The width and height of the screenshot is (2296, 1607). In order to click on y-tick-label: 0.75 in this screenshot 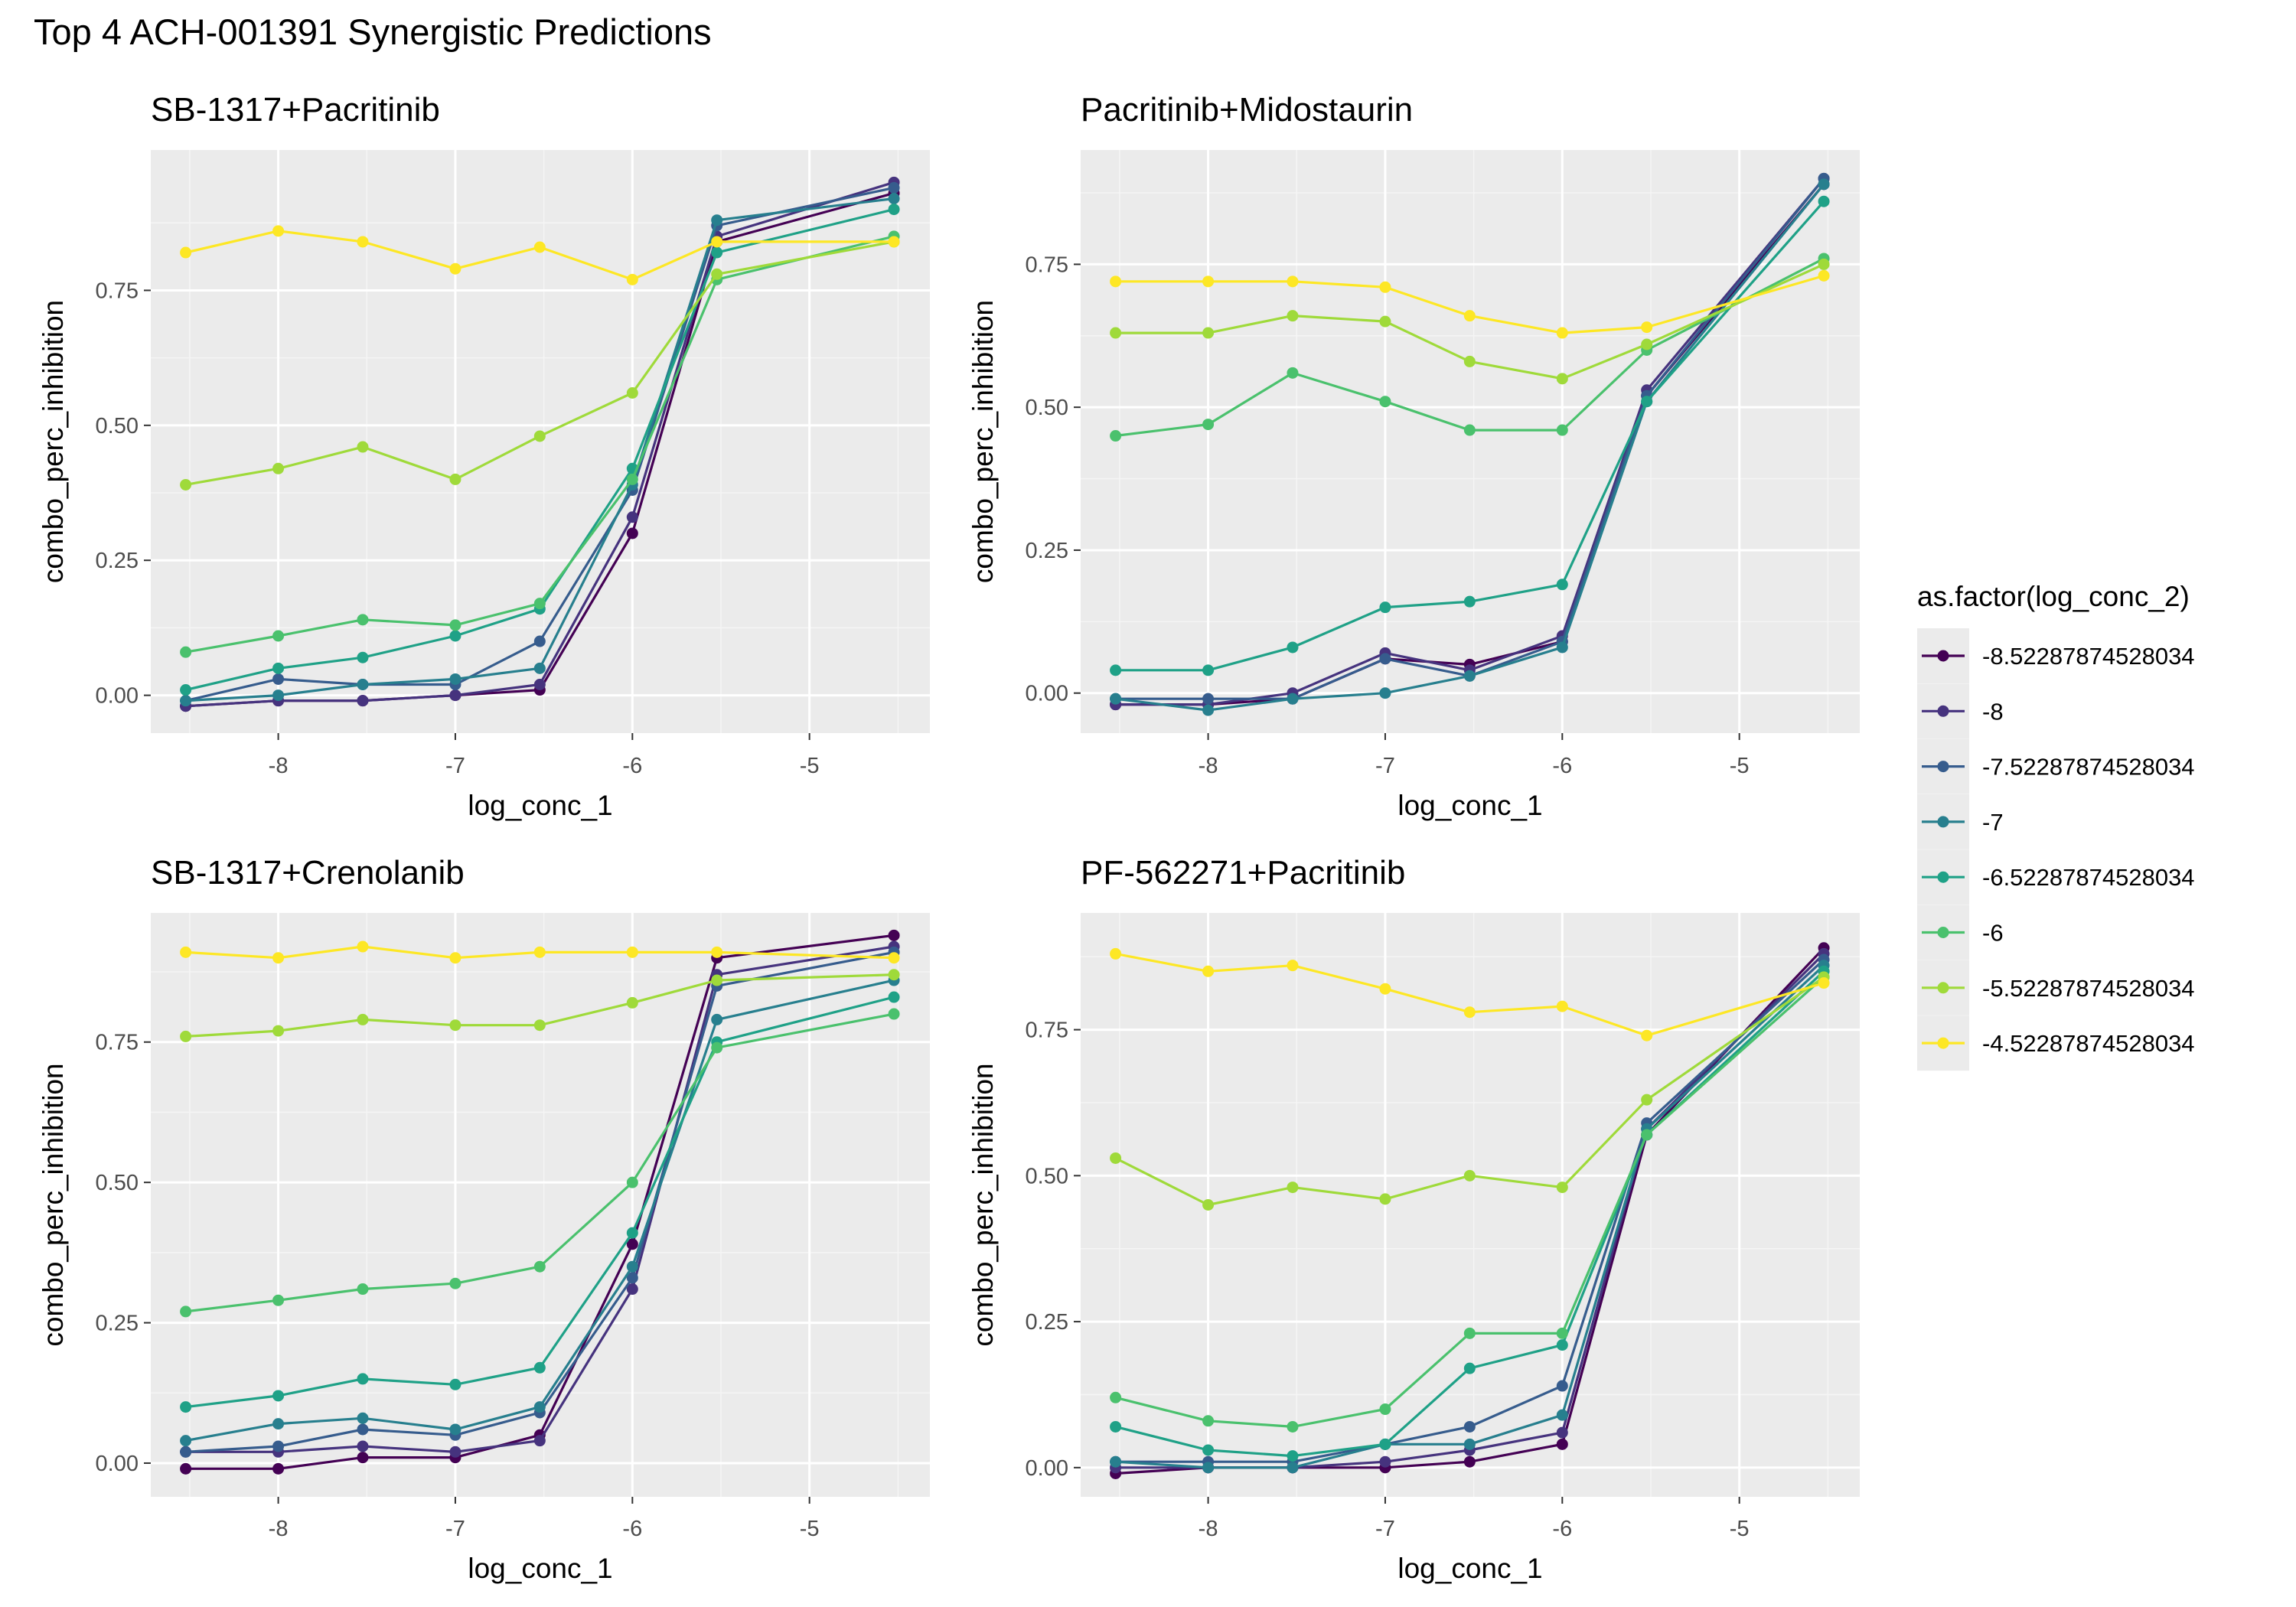, I will do `click(117, 291)`.